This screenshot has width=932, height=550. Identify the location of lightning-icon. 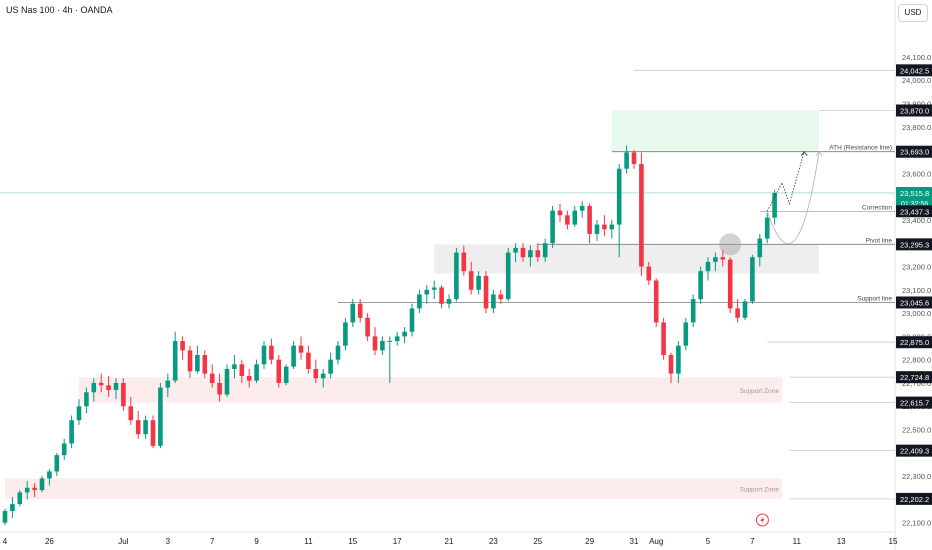
(762, 520).